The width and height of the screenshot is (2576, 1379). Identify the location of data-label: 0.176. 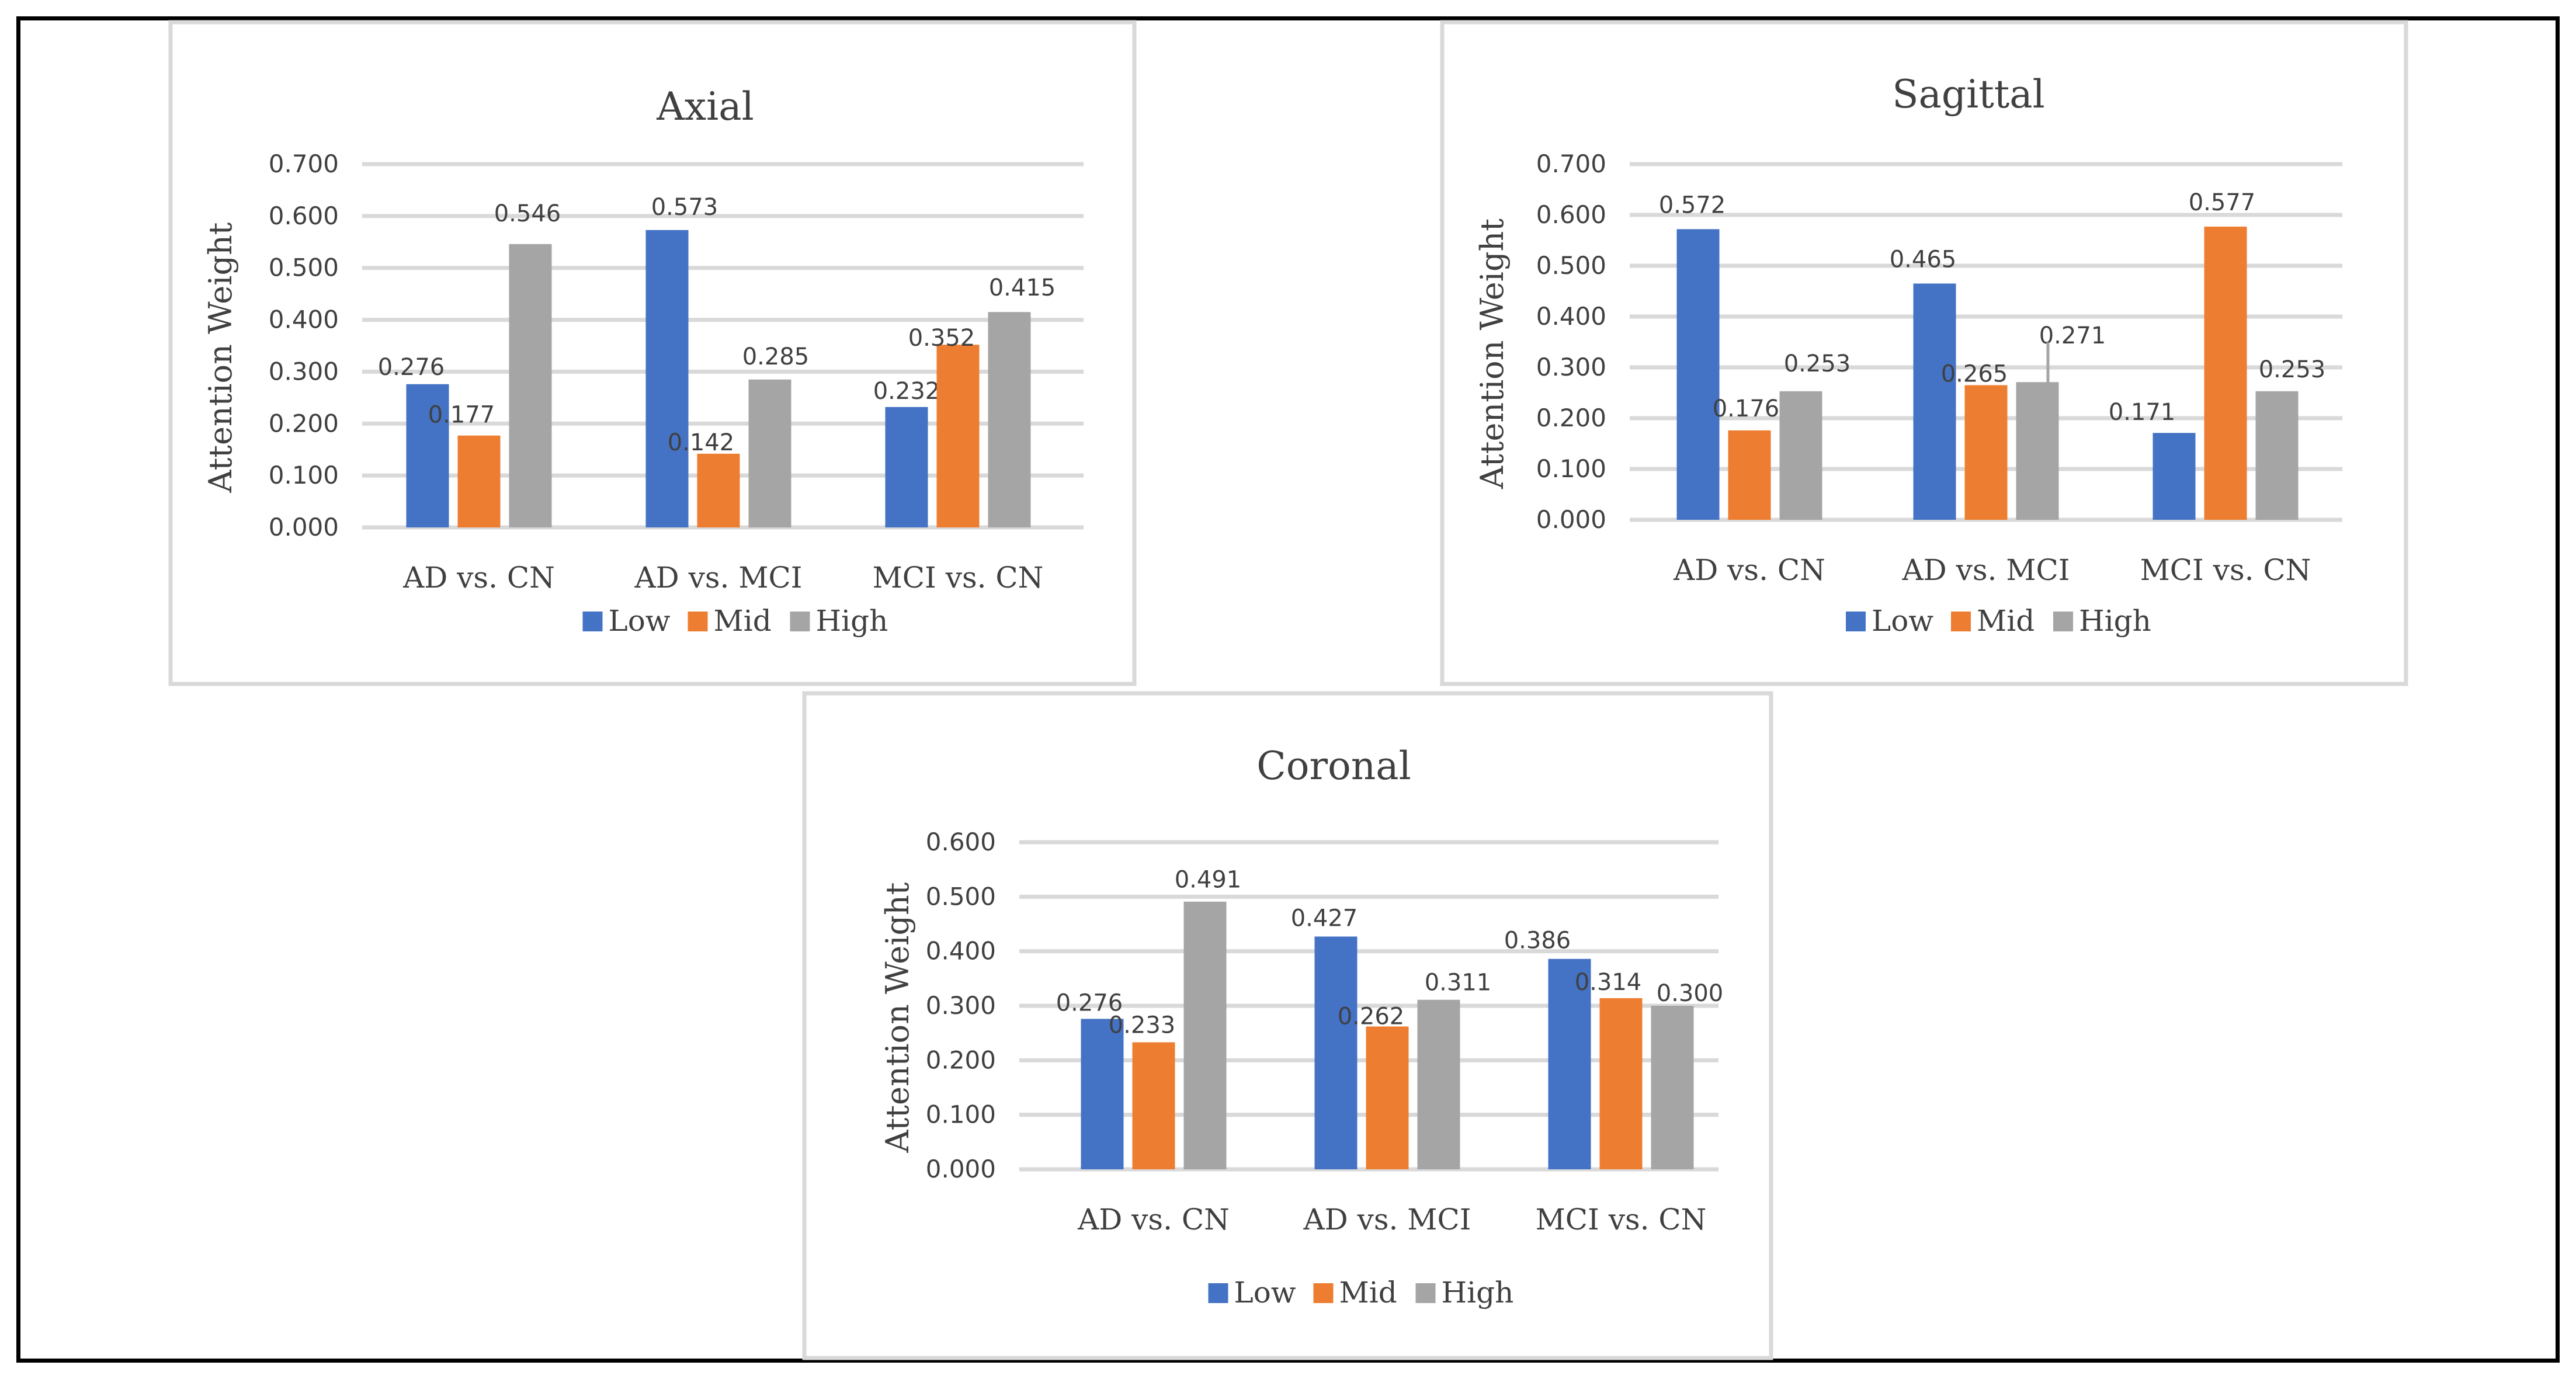
(1746, 408).